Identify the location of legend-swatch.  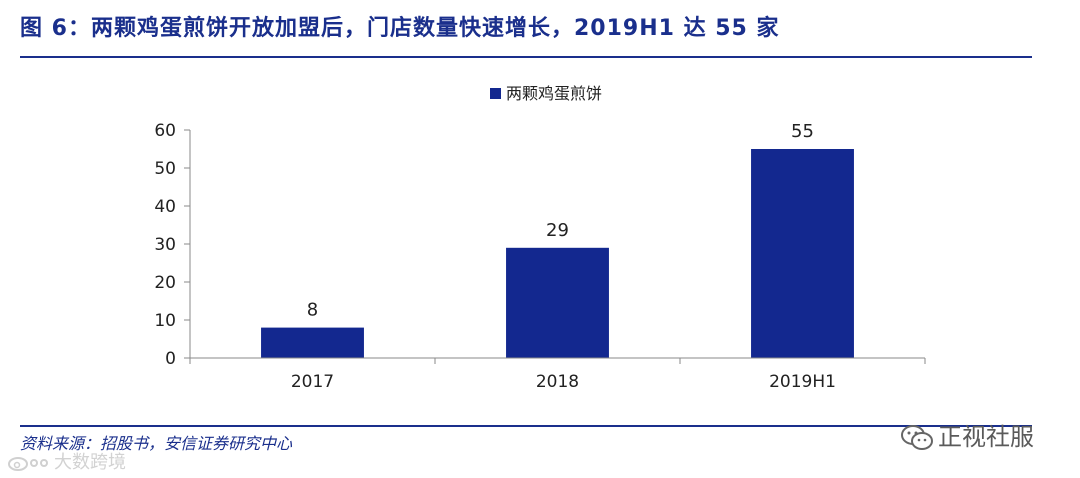
(495, 93).